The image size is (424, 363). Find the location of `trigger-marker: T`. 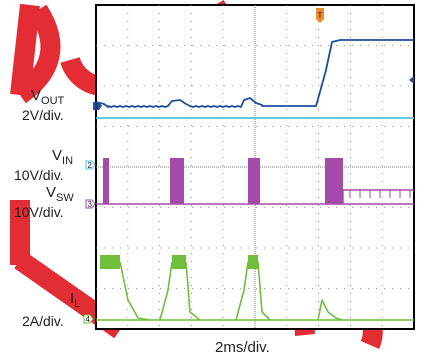

trigger-marker: T is located at coordinates (320, 15).